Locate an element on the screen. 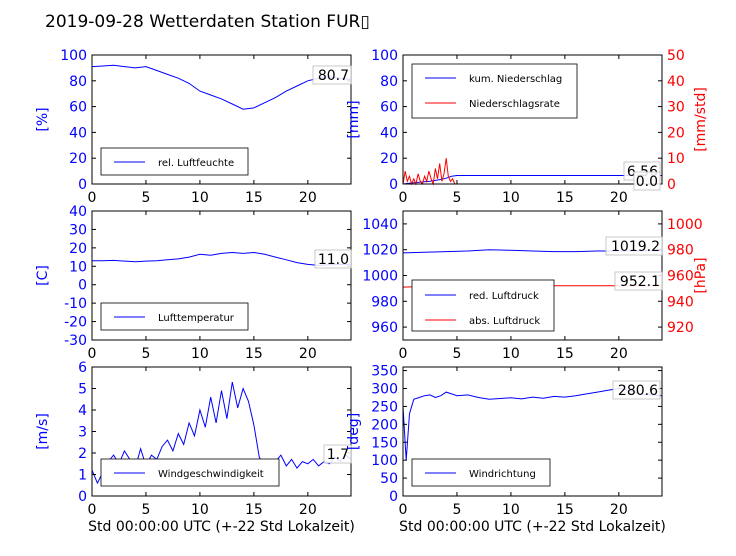  y-tick-label: 50 is located at coordinates (389, 479).